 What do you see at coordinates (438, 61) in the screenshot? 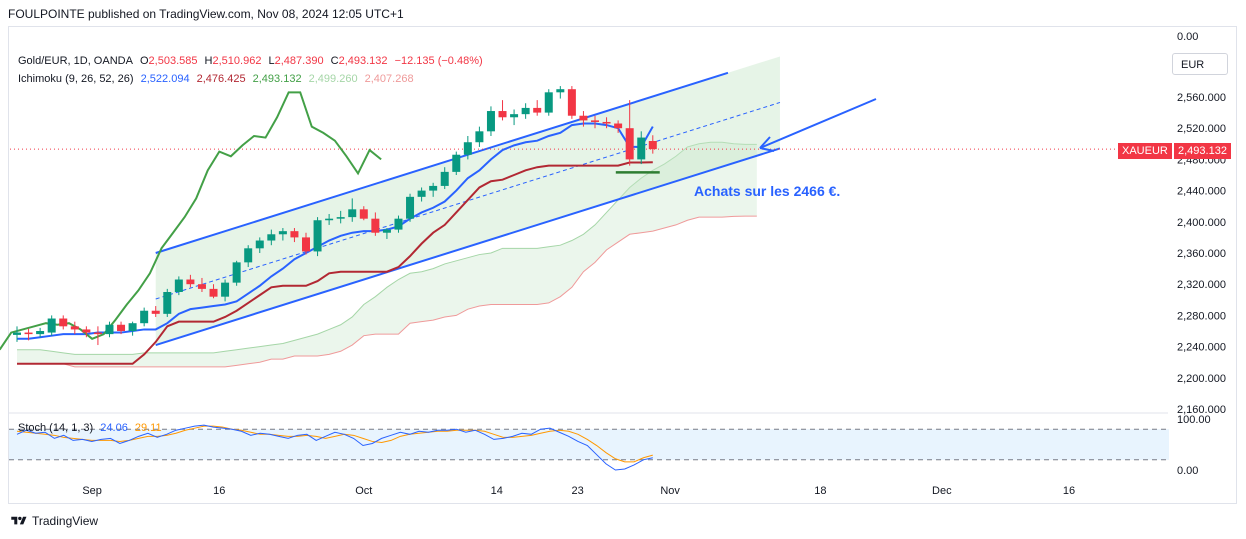
I see `change-value: −12.135 (−0.48%)` at bounding box center [438, 61].